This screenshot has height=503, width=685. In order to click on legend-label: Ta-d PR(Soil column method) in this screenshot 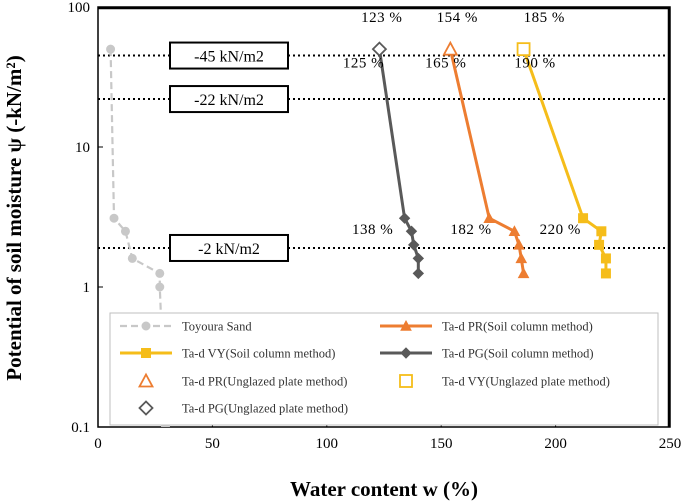, I will do `click(517, 327)`.